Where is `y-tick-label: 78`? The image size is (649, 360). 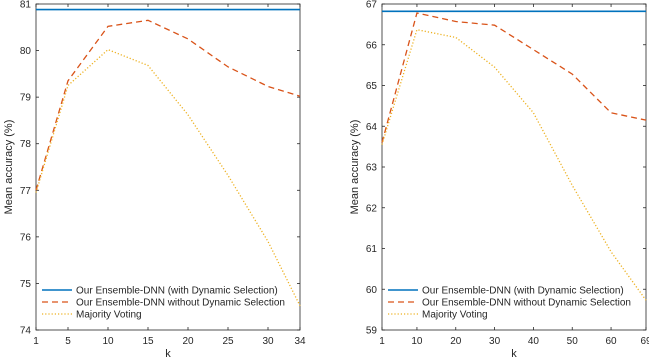 y-tick-label: 78 is located at coordinates (26, 144).